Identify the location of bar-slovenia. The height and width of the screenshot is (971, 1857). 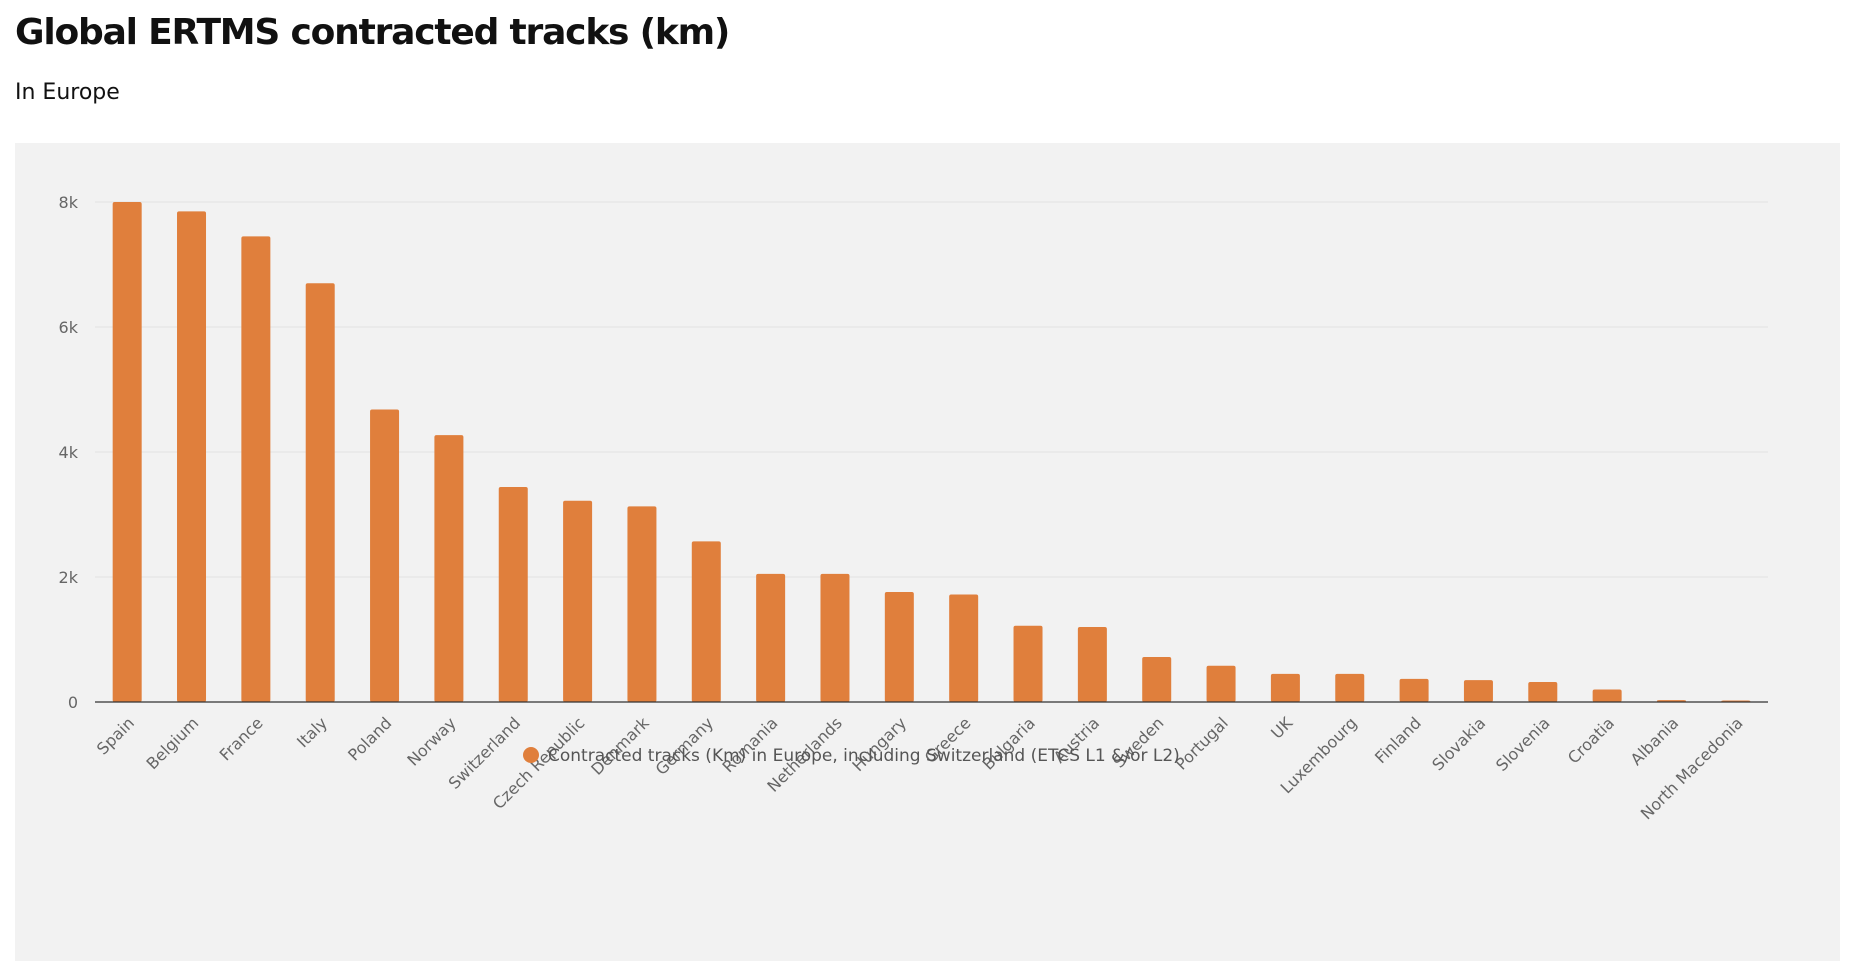
(1543, 692).